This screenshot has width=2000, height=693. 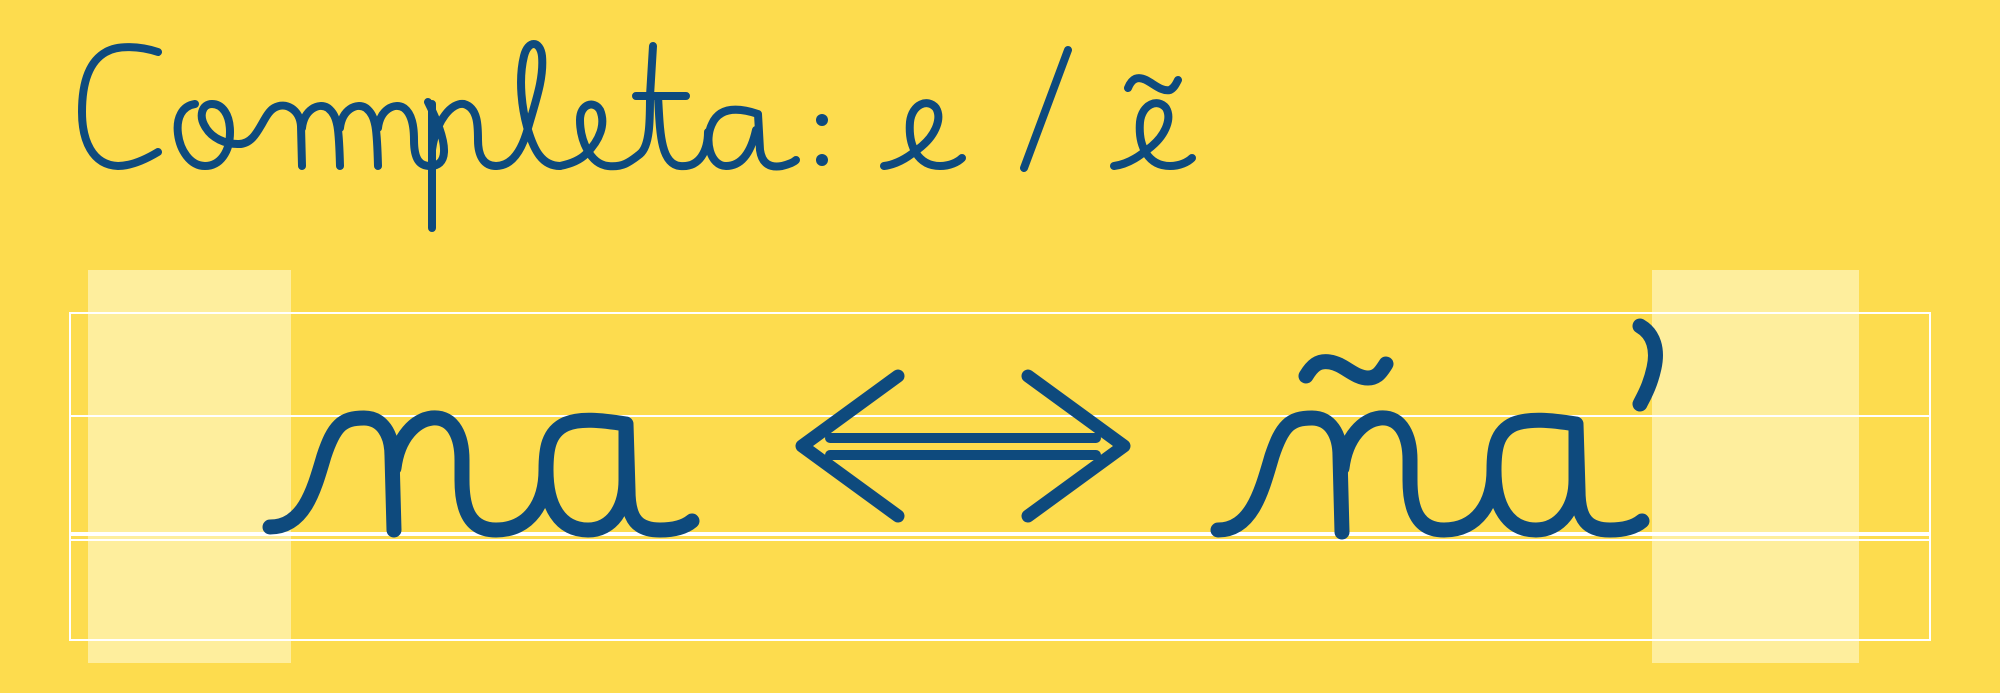 What do you see at coordinates (481, 474) in the screenshot?
I see `word-ma: ma` at bounding box center [481, 474].